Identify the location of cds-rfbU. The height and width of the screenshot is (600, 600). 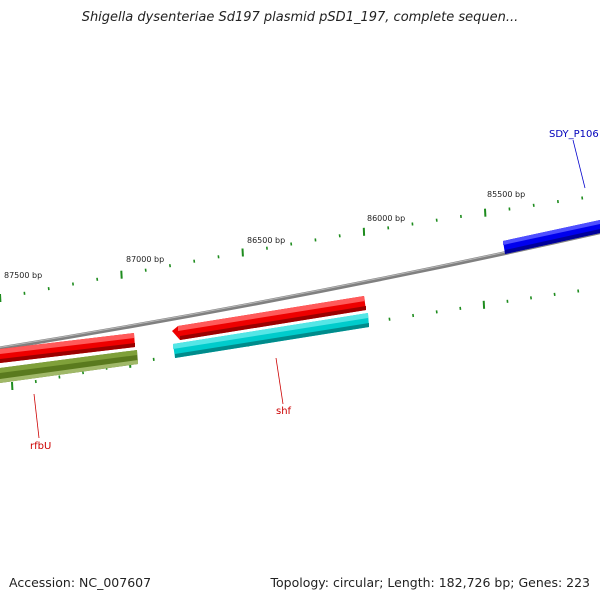
(69, 366).